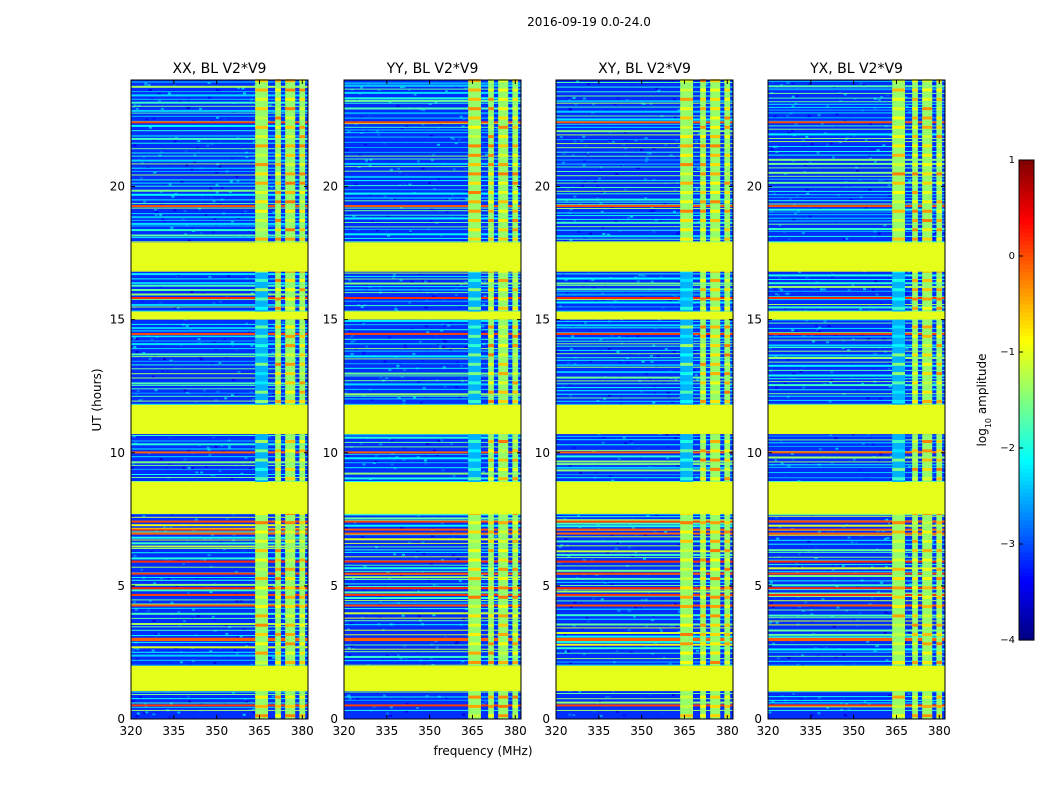 This screenshot has width=1050, height=800. What do you see at coordinates (131, 731) in the screenshot?
I see `x-tick-label: 320` at bounding box center [131, 731].